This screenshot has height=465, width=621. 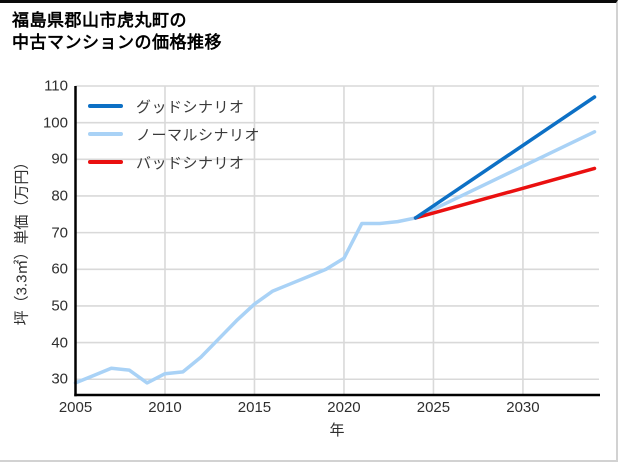 I want to click on x-tick-label: 2025, so click(x=433, y=407).